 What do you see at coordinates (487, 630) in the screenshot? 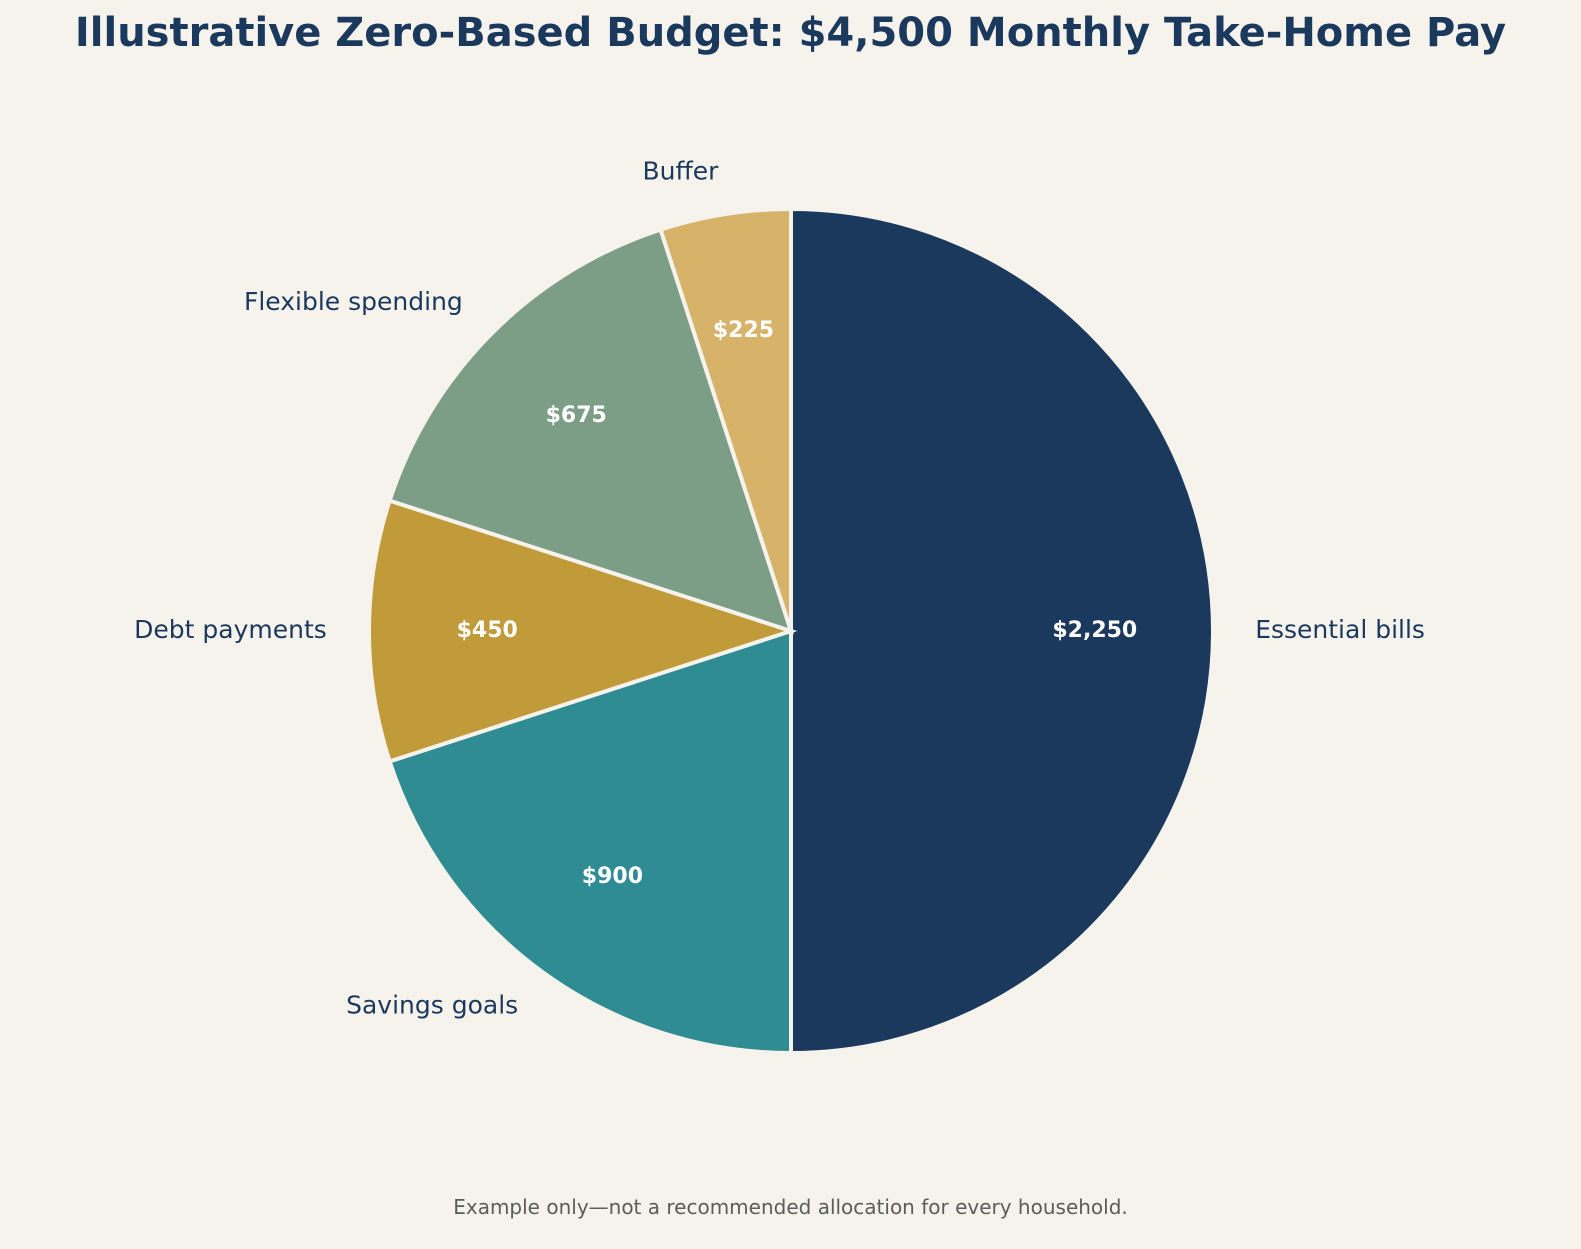
I see `value-label-debt-payments: $450` at bounding box center [487, 630].